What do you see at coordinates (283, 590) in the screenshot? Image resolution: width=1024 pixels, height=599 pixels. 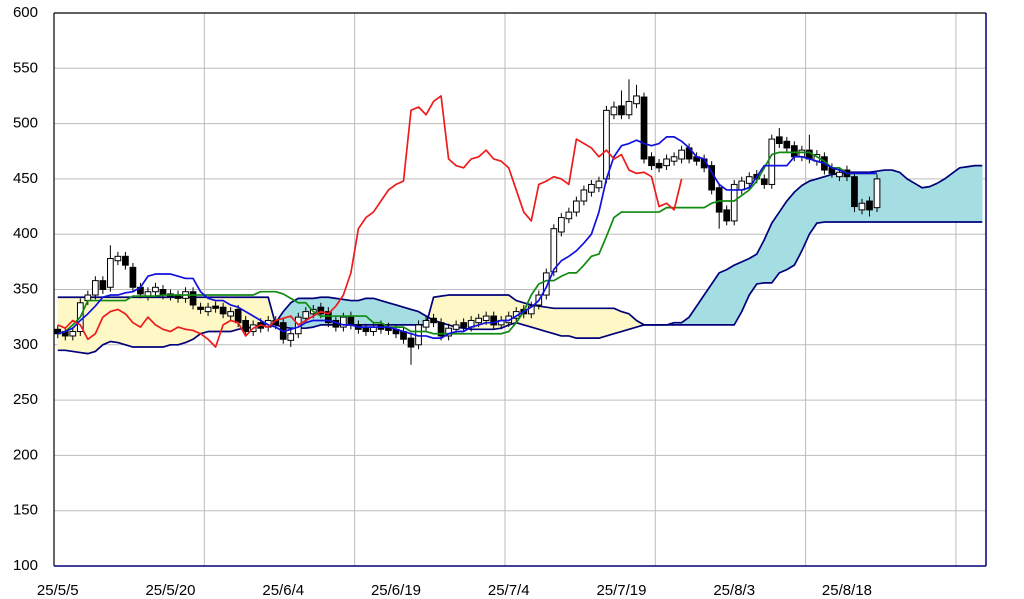 I see `x-tick-label: 25/6/4` at bounding box center [283, 590].